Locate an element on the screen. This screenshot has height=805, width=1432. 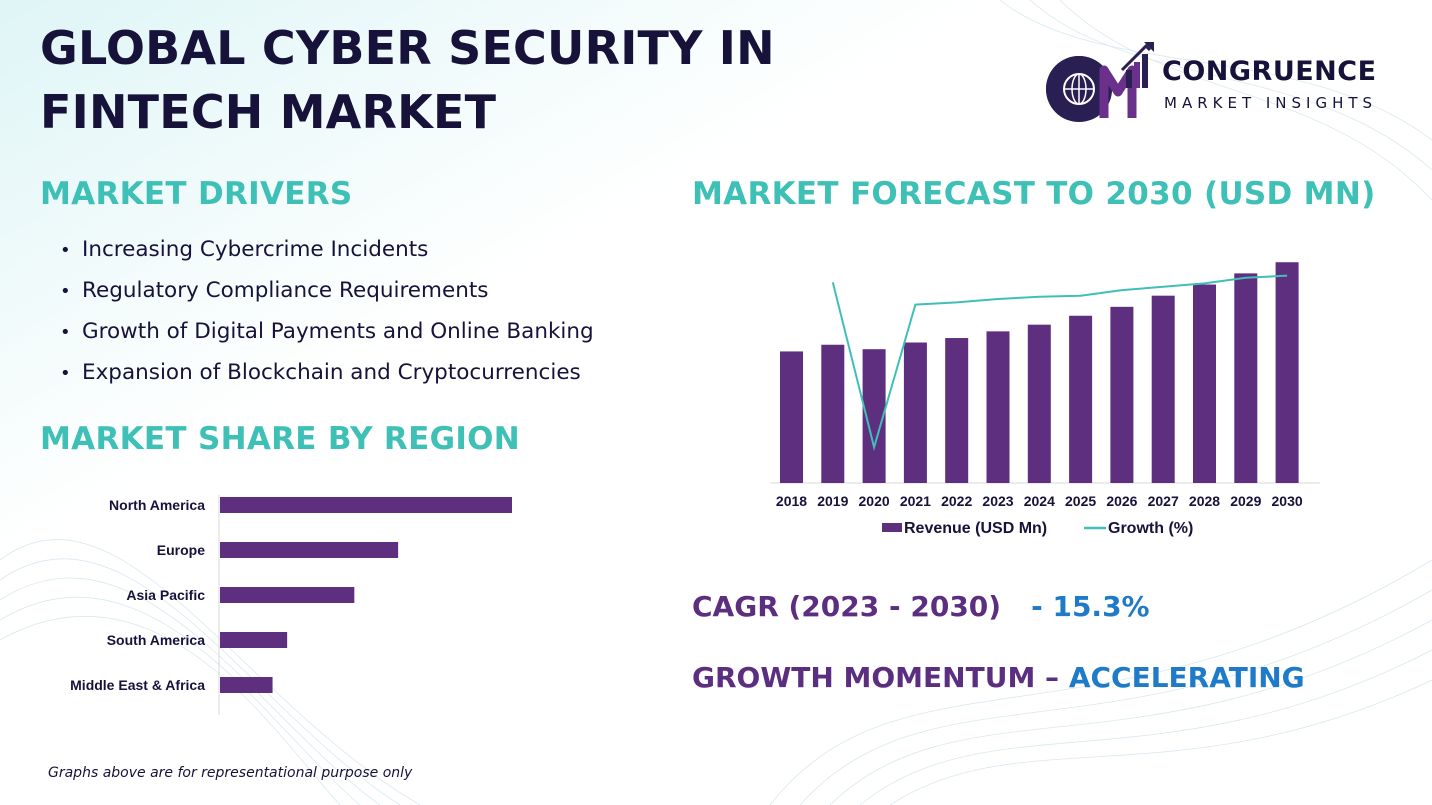
region-tick-label: Europe is located at coordinates (181, 550).